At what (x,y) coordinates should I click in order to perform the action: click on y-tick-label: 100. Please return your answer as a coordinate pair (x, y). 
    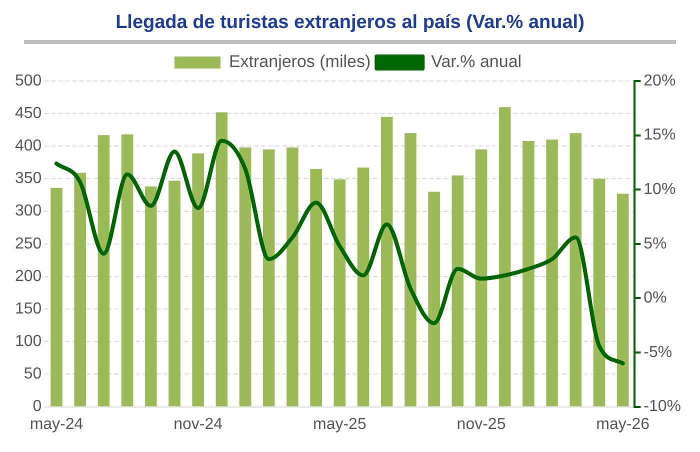
    Looking at the image, I should click on (28, 341).